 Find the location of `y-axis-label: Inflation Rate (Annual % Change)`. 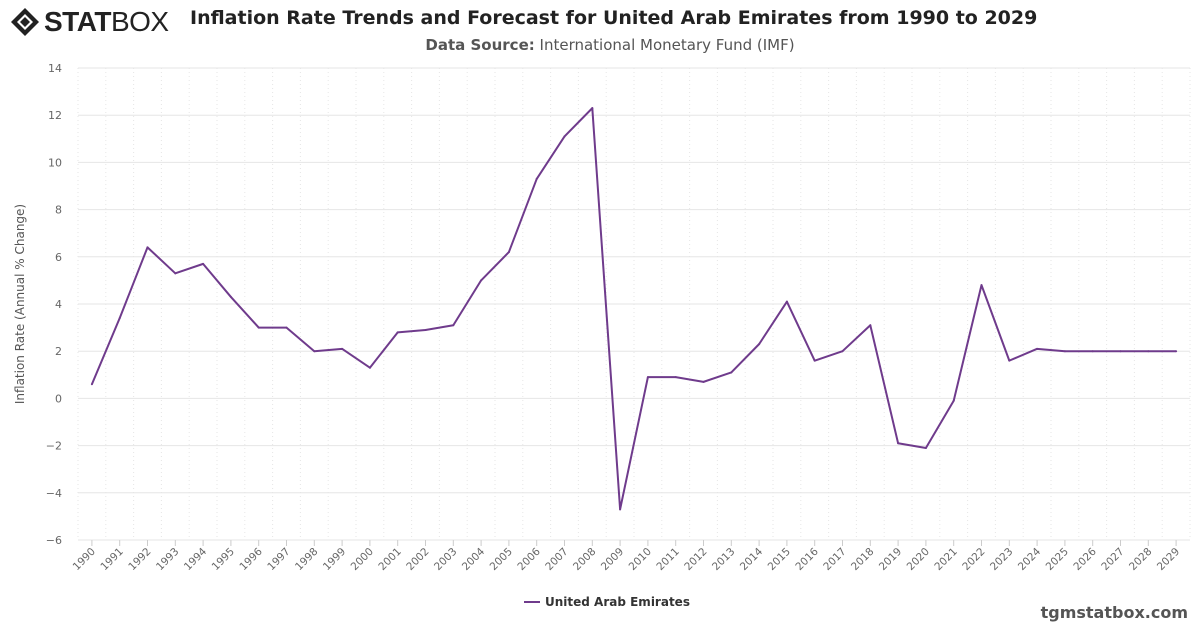

y-axis-label: Inflation Rate (Annual % Change) is located at coordinates (20, 304).